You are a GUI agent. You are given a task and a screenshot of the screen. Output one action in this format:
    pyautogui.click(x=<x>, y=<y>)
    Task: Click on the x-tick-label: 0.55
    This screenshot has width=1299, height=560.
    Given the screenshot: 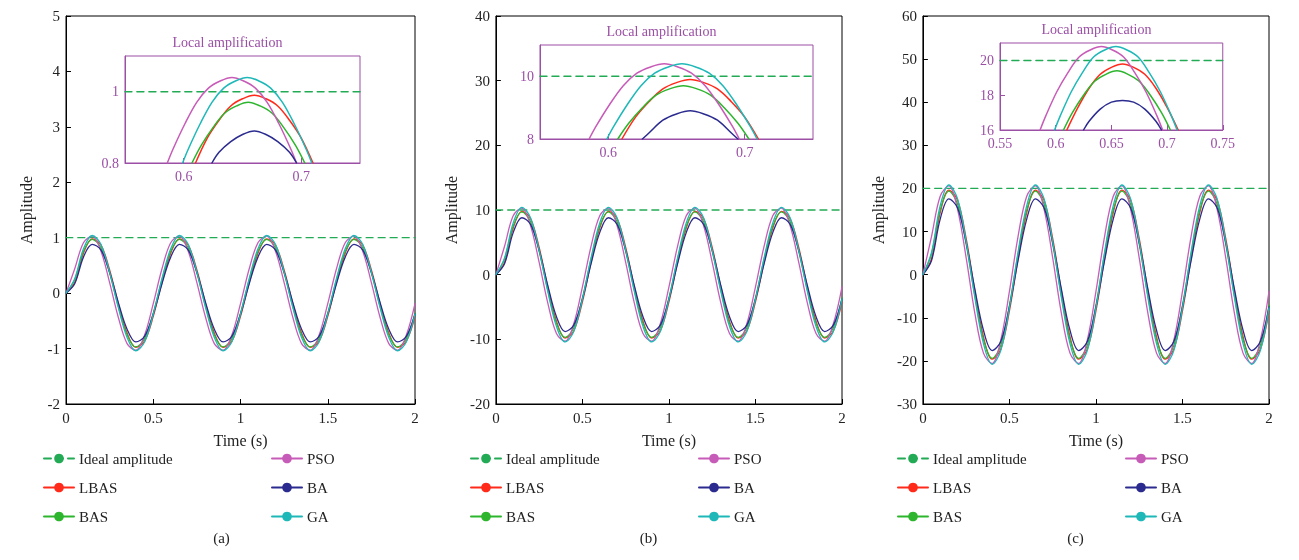 What is the action you would take?
    pyautogui.click(x=1000, y=143)
    